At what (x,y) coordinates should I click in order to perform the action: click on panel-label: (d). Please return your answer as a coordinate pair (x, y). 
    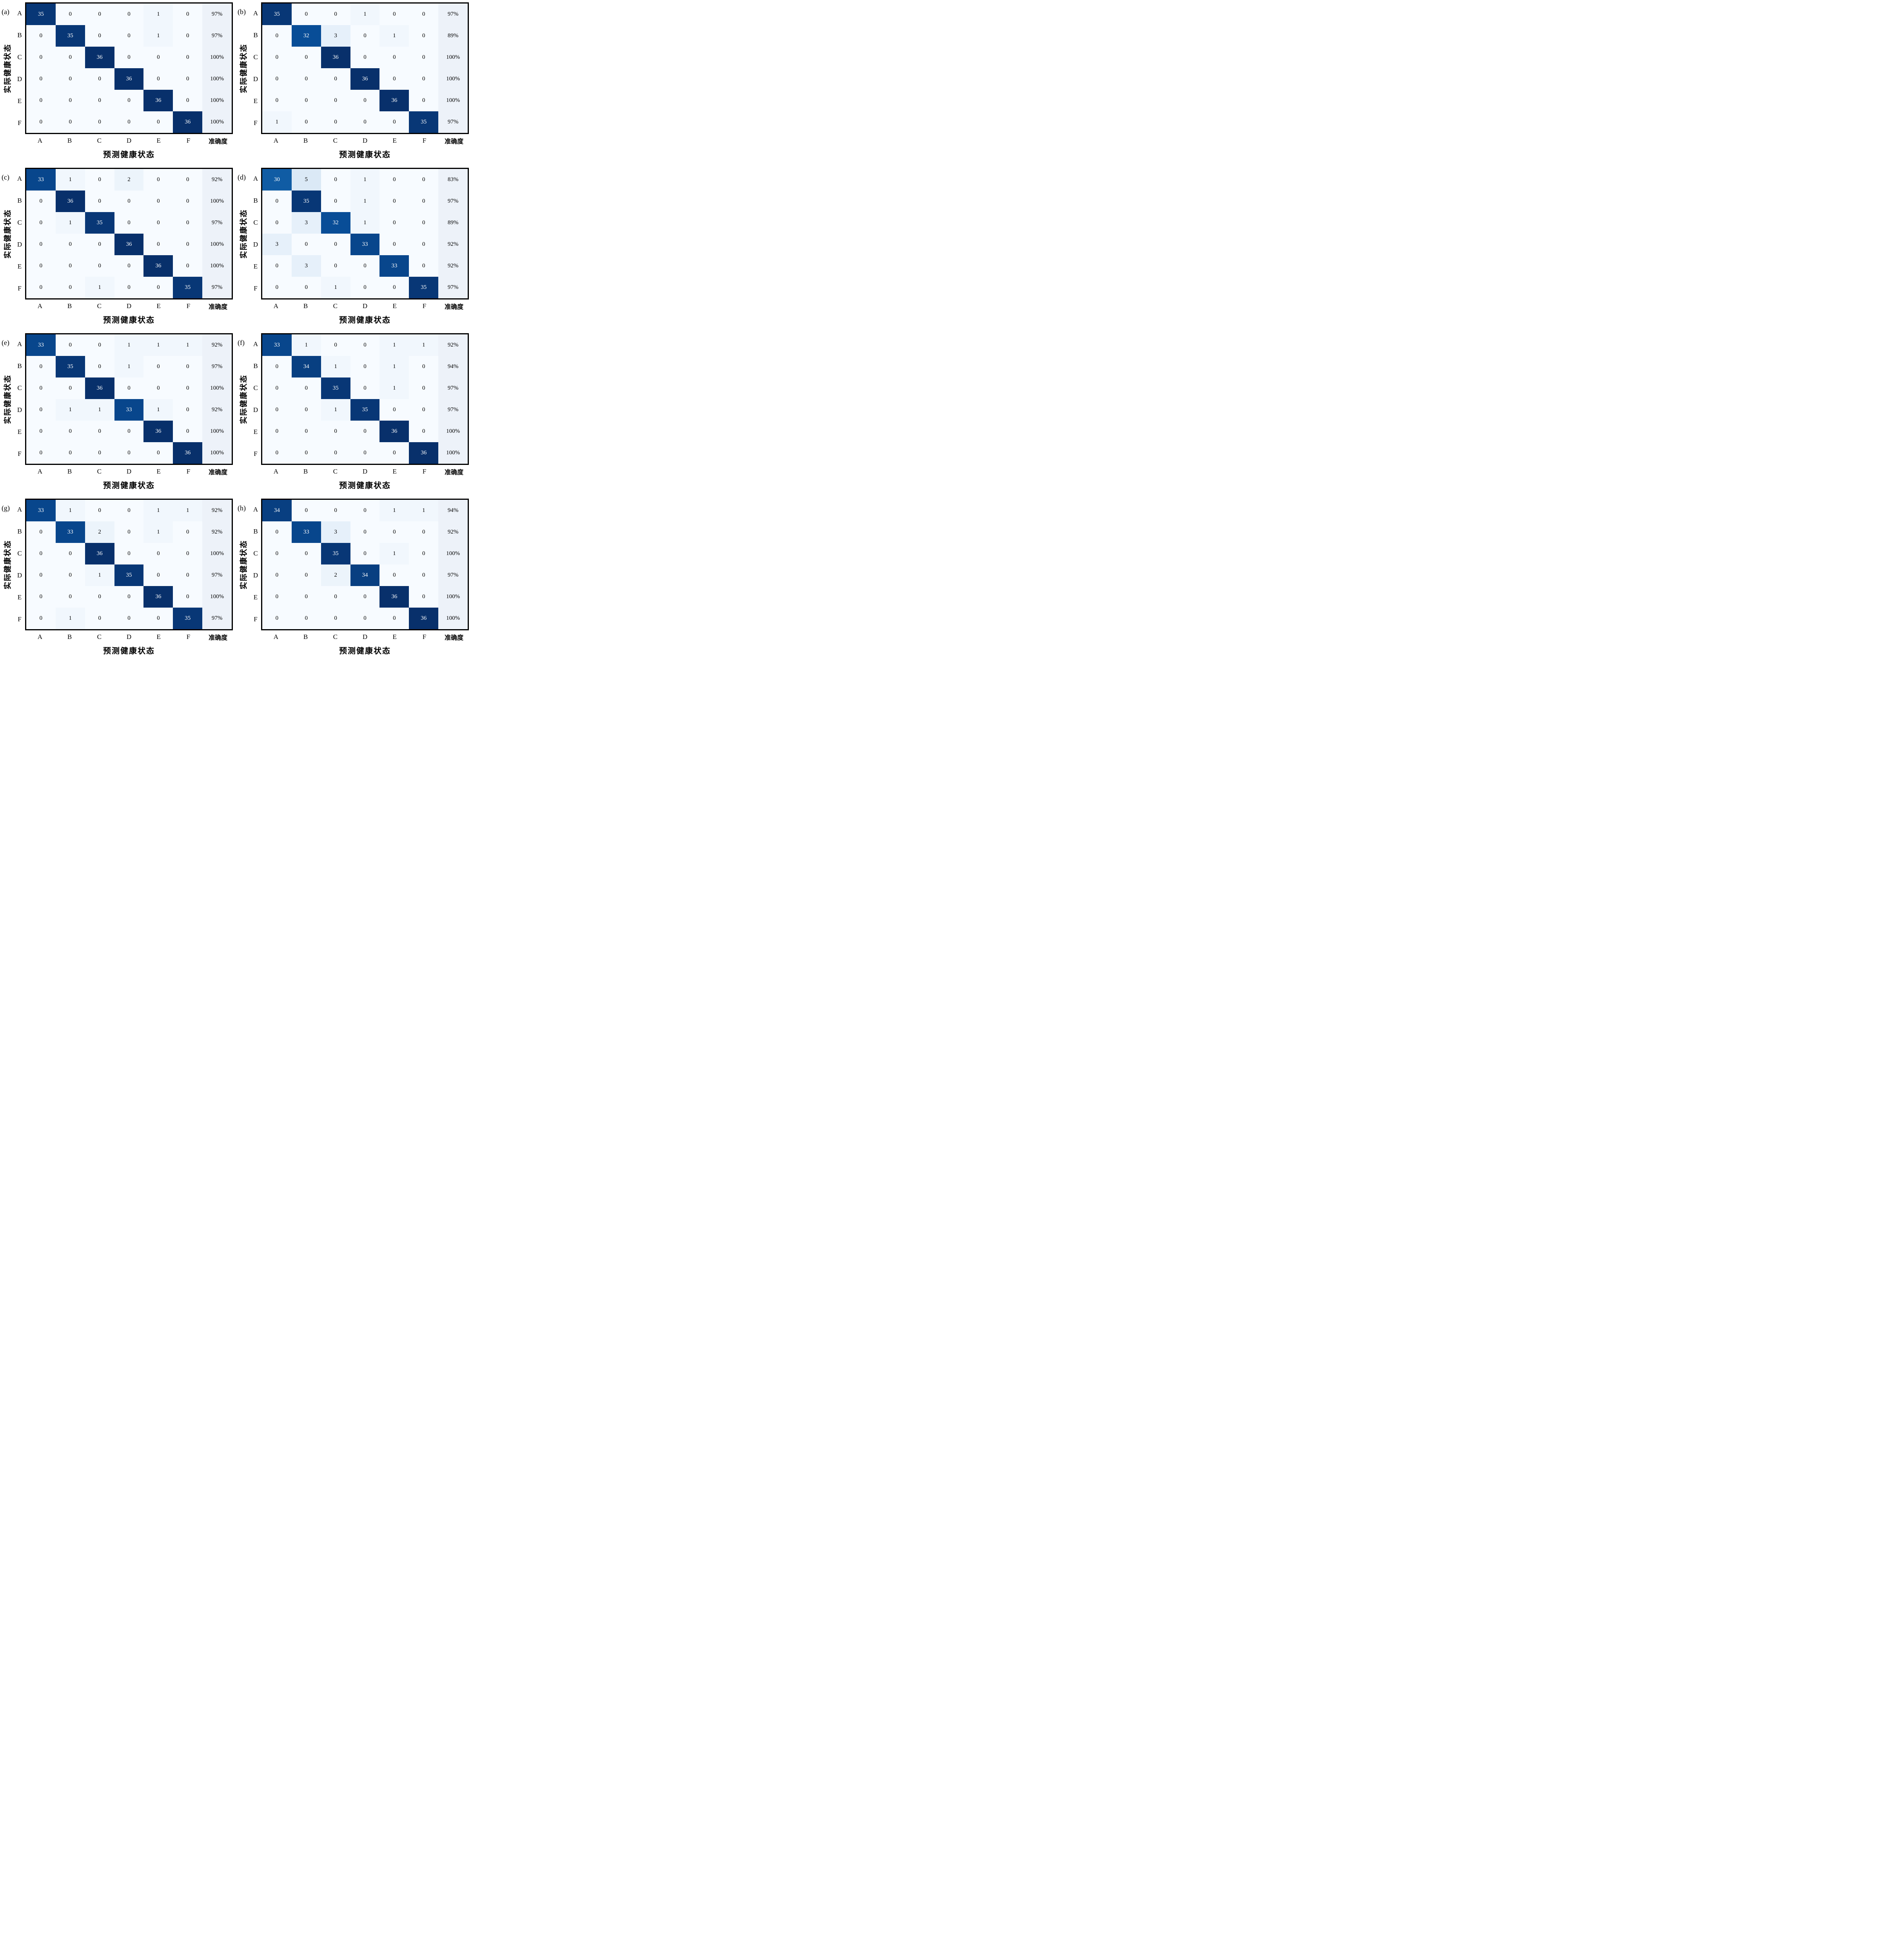
    Looking at the image, I should click on (242, 177).